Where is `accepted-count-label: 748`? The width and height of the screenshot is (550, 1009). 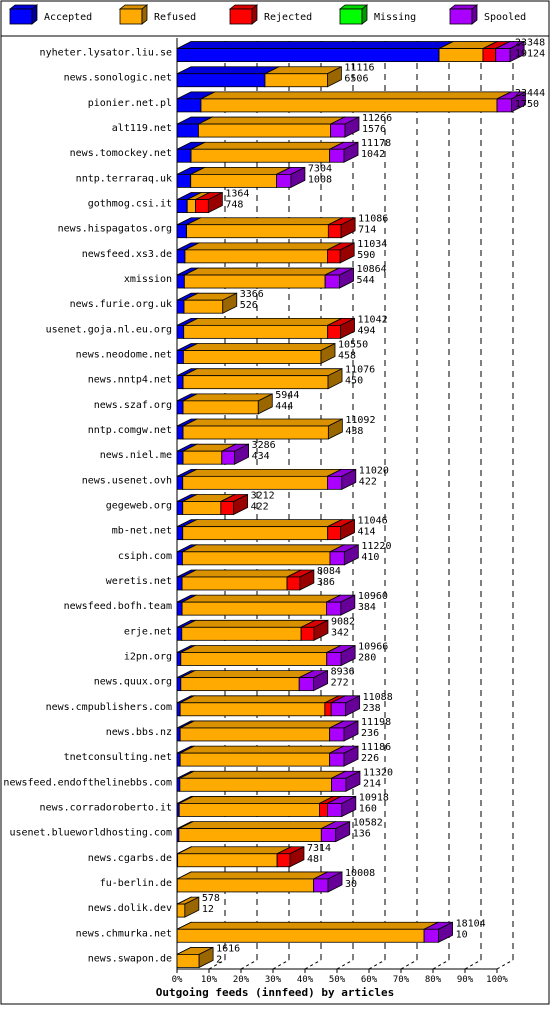 accepted-count-label: 748 is located at coordinates (234, 205).